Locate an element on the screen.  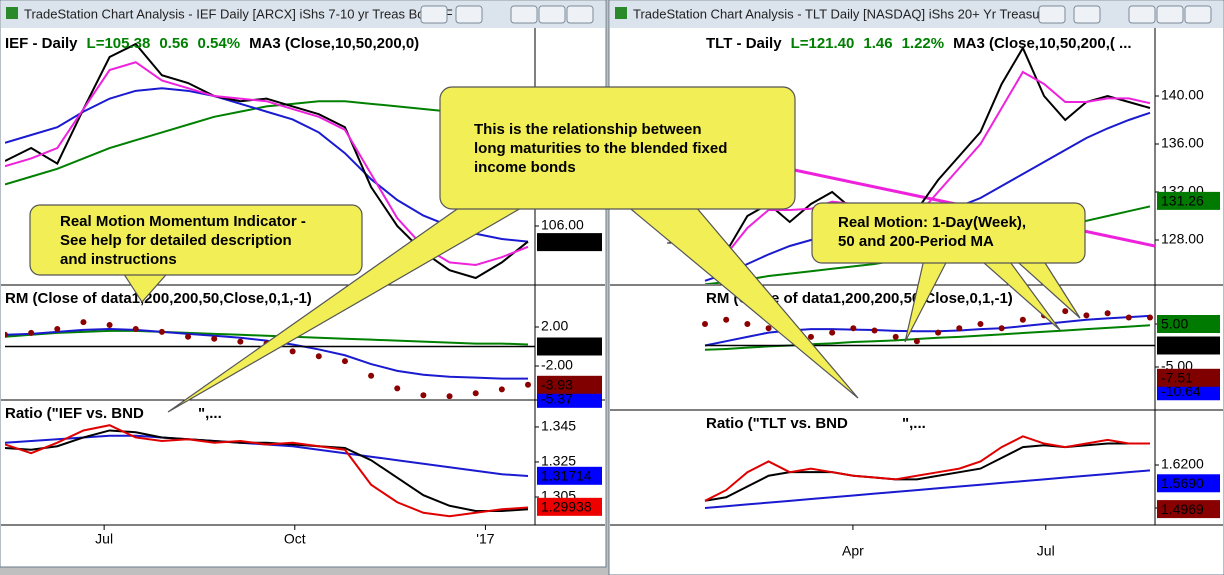
header-part: L=121.40 is located at coordinates (823, 43).